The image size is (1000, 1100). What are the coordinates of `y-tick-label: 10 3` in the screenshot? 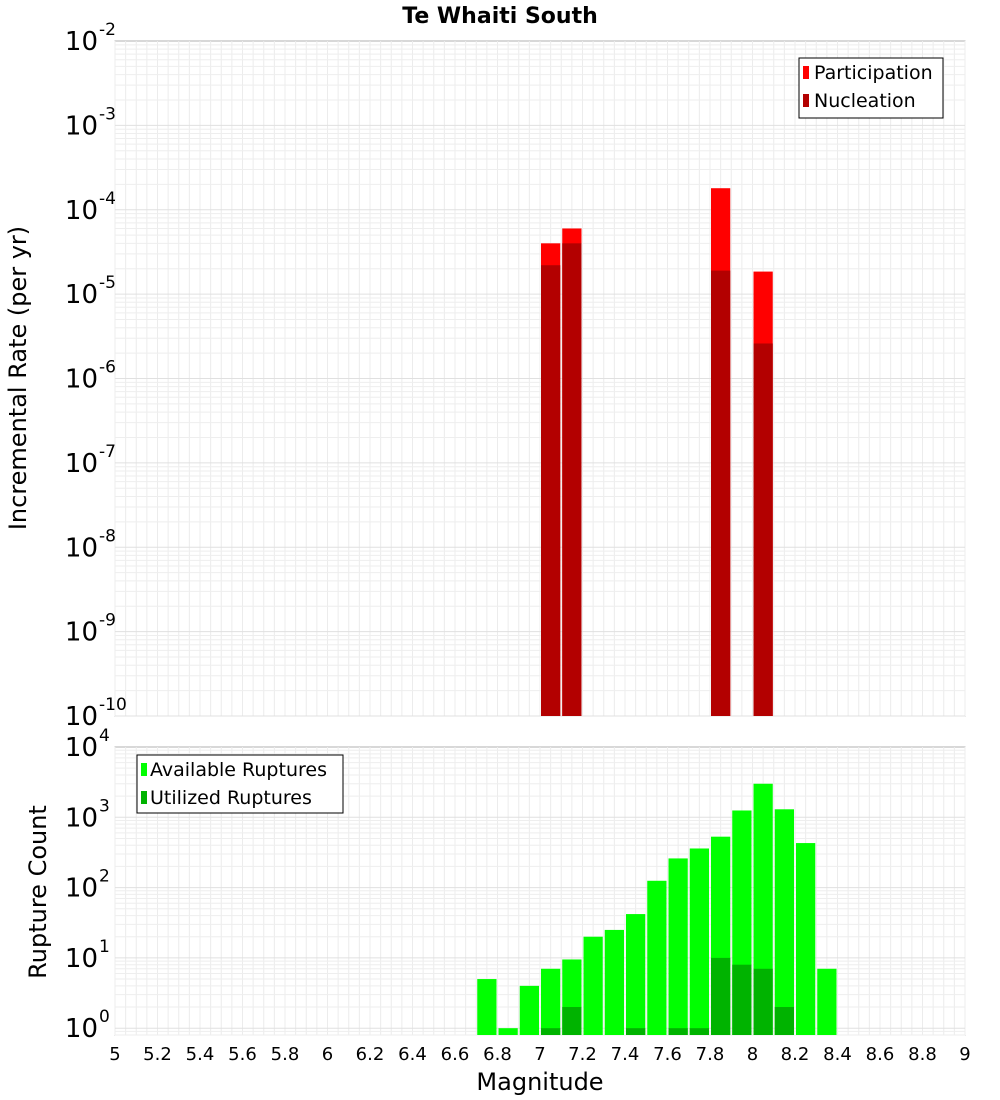 It's located at (87, 814).